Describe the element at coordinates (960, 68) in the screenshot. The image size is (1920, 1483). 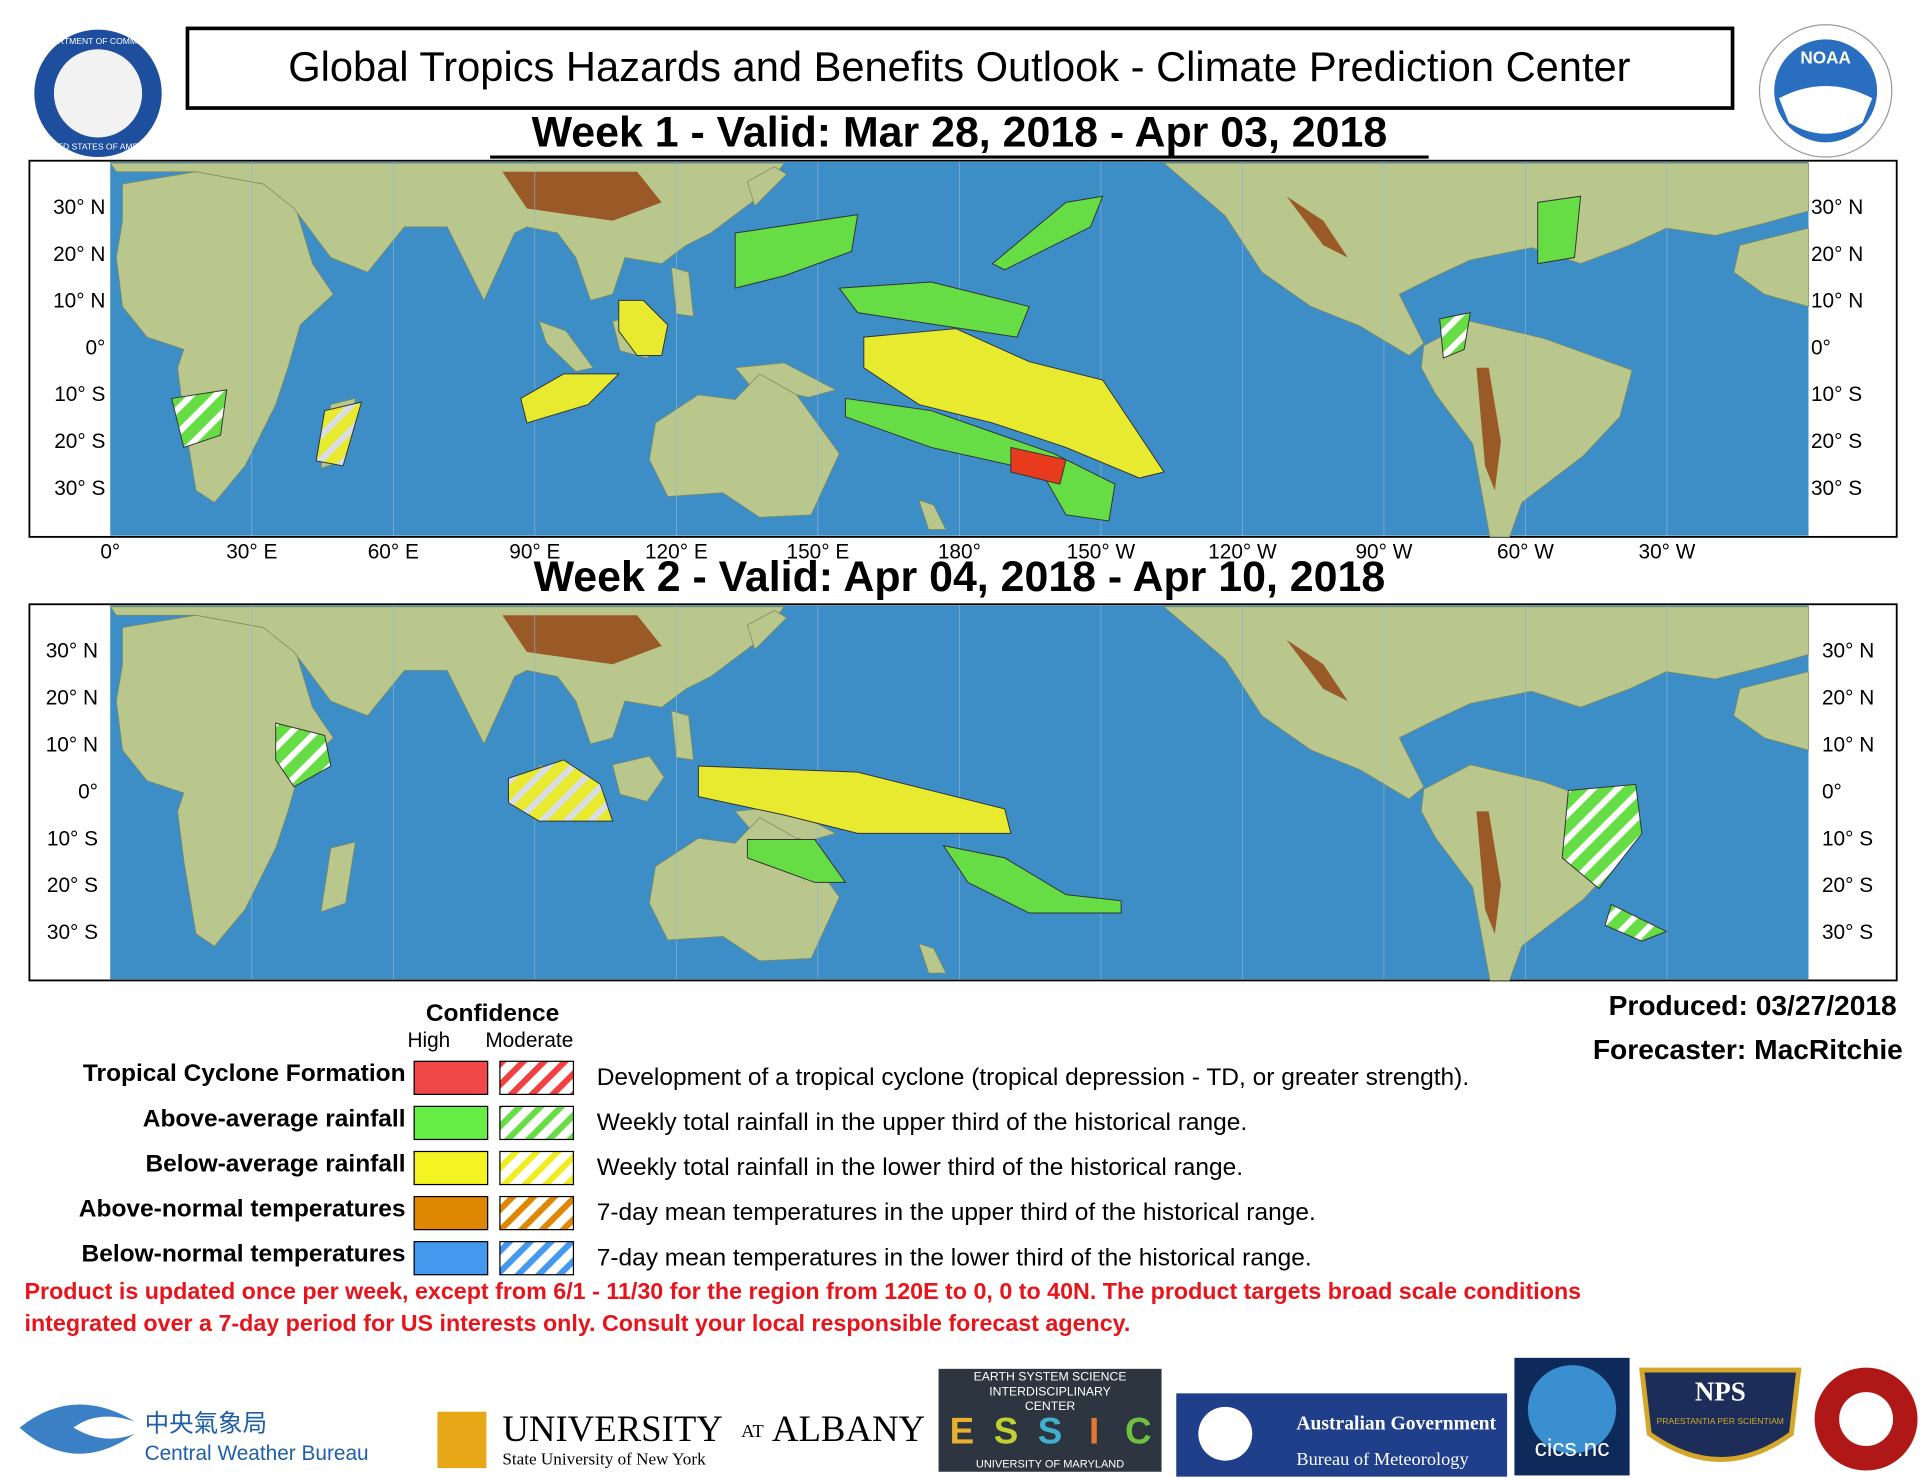
I see `title-box` at that location.